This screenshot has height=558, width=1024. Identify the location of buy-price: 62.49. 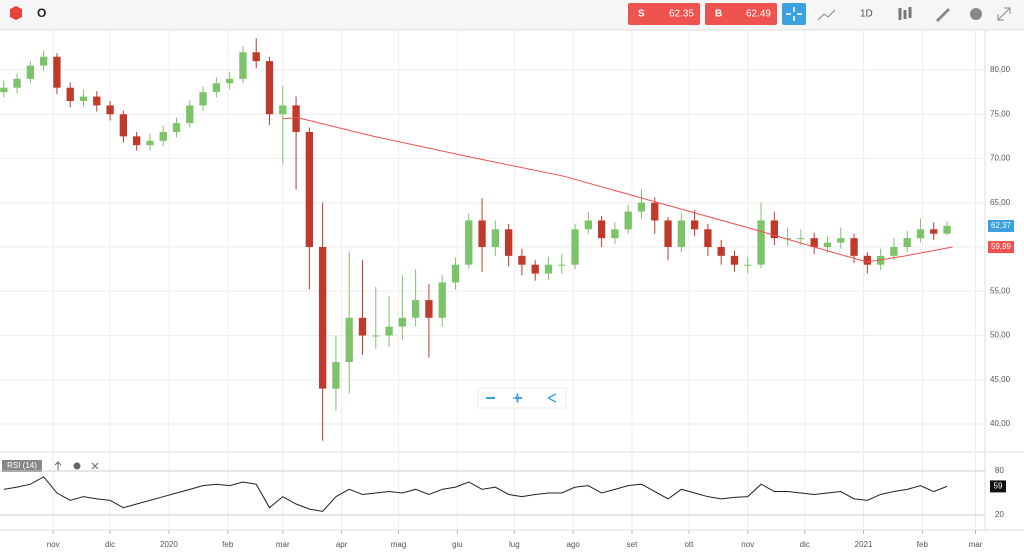
(758, 14).